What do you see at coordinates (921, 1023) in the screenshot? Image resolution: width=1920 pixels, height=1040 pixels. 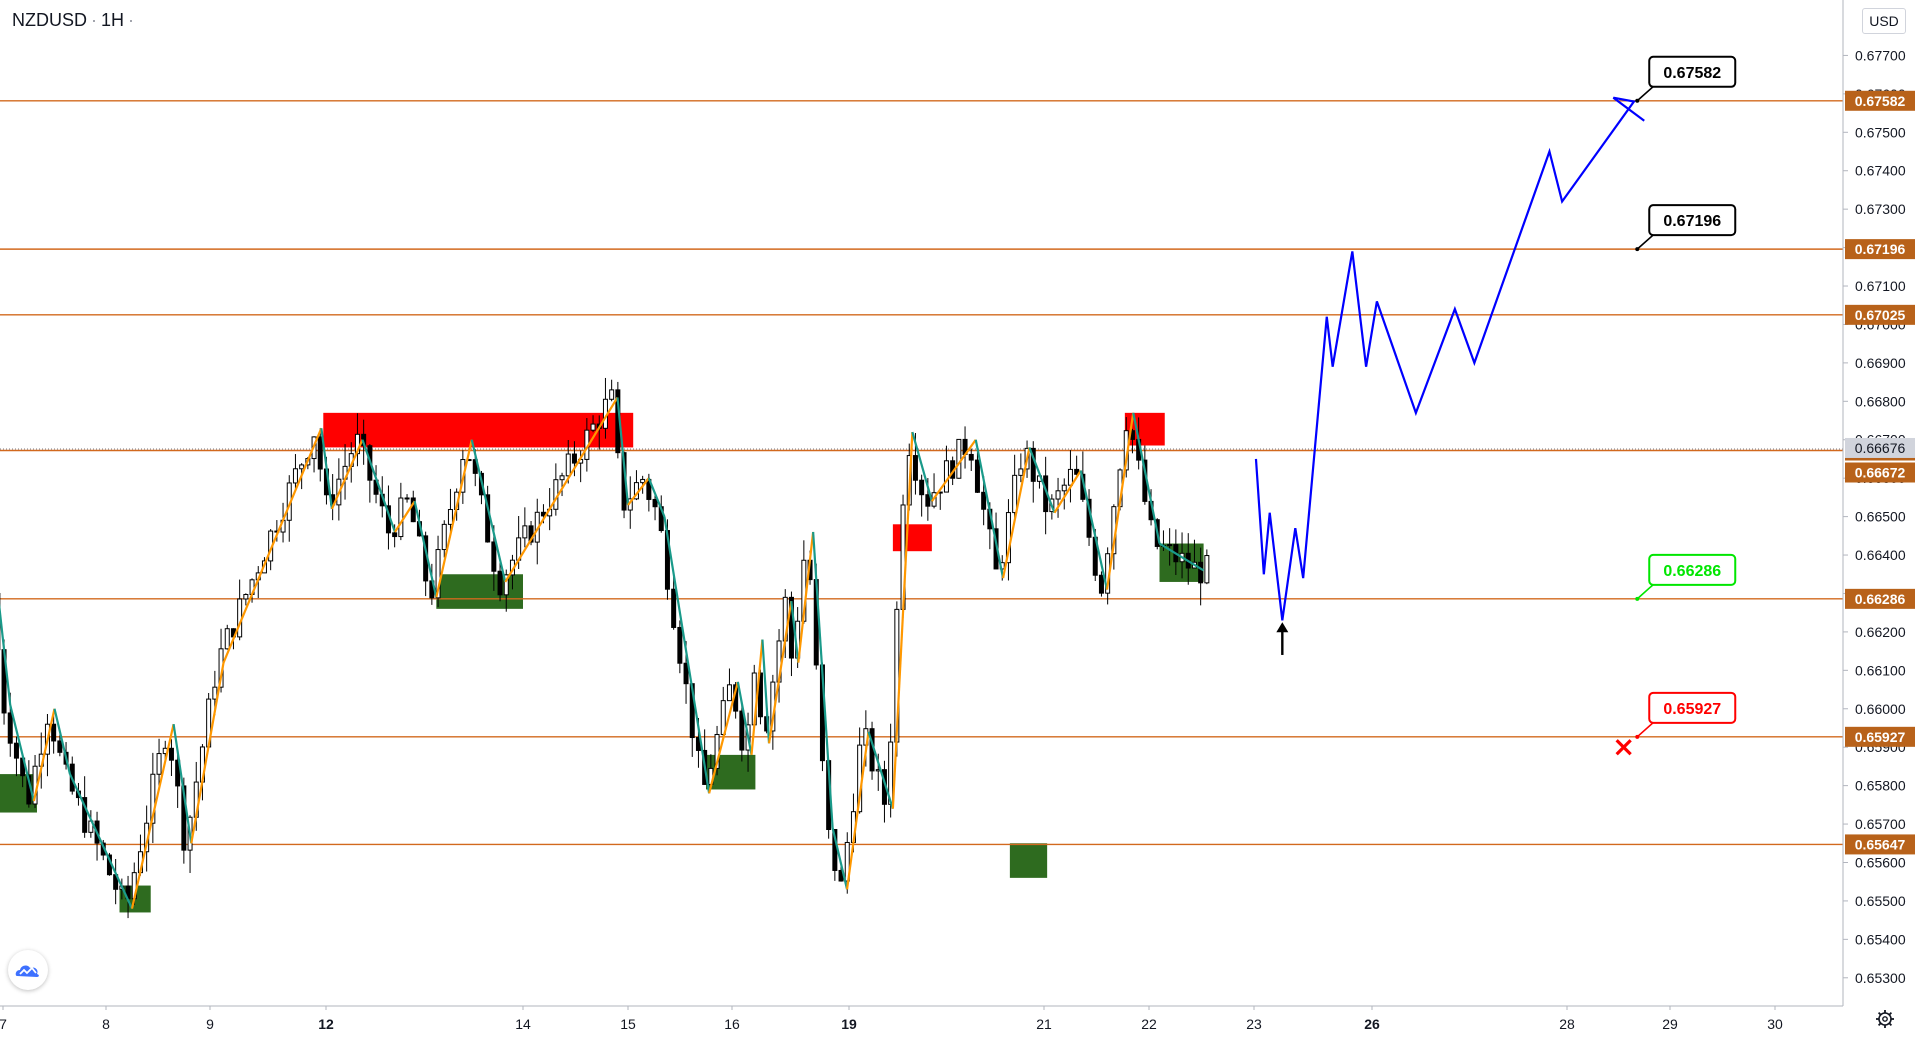 I see `time-axis-panel` at bounding box center [921, 1023].